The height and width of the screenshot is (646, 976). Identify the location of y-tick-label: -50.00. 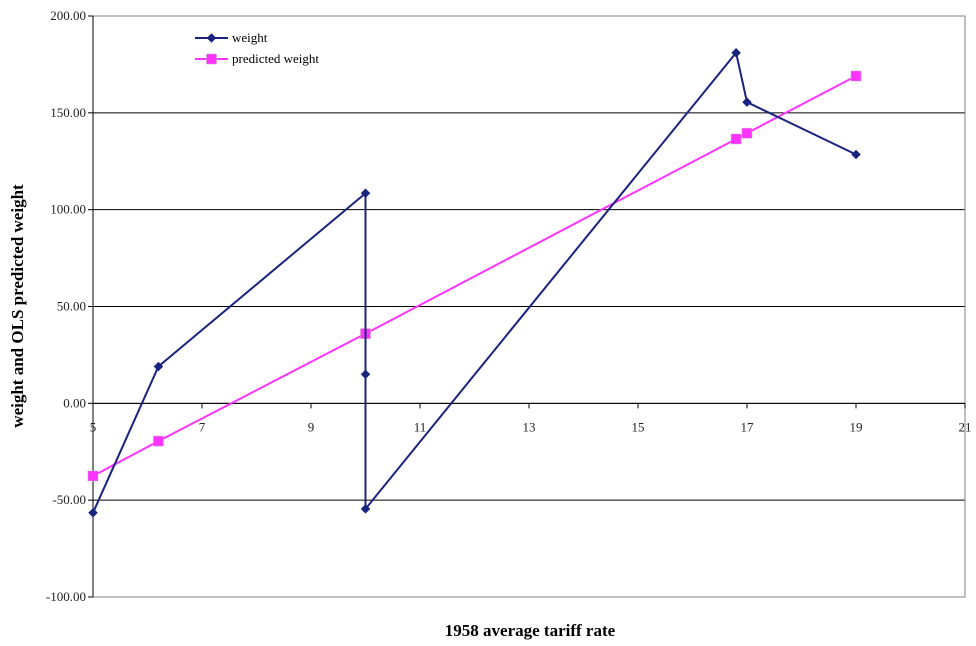
(69, 499).